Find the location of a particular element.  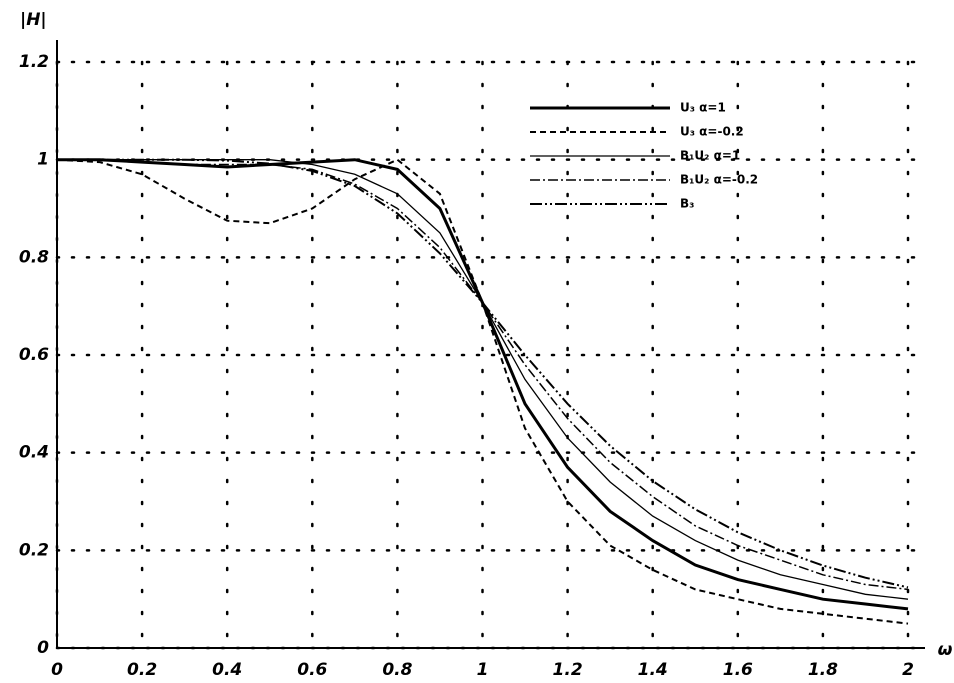

x-axis-label: ω is located at coordinates (945, 650).